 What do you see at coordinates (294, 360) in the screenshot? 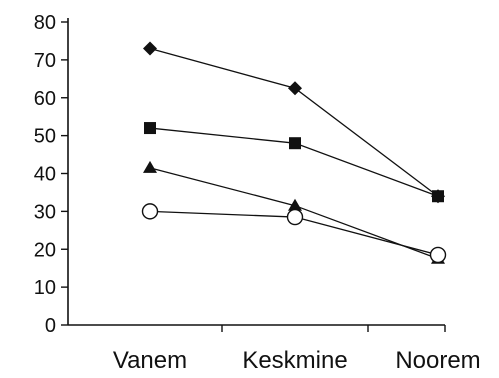
I see `x-category-label: Keskmine` at bounding box center [294, 360].